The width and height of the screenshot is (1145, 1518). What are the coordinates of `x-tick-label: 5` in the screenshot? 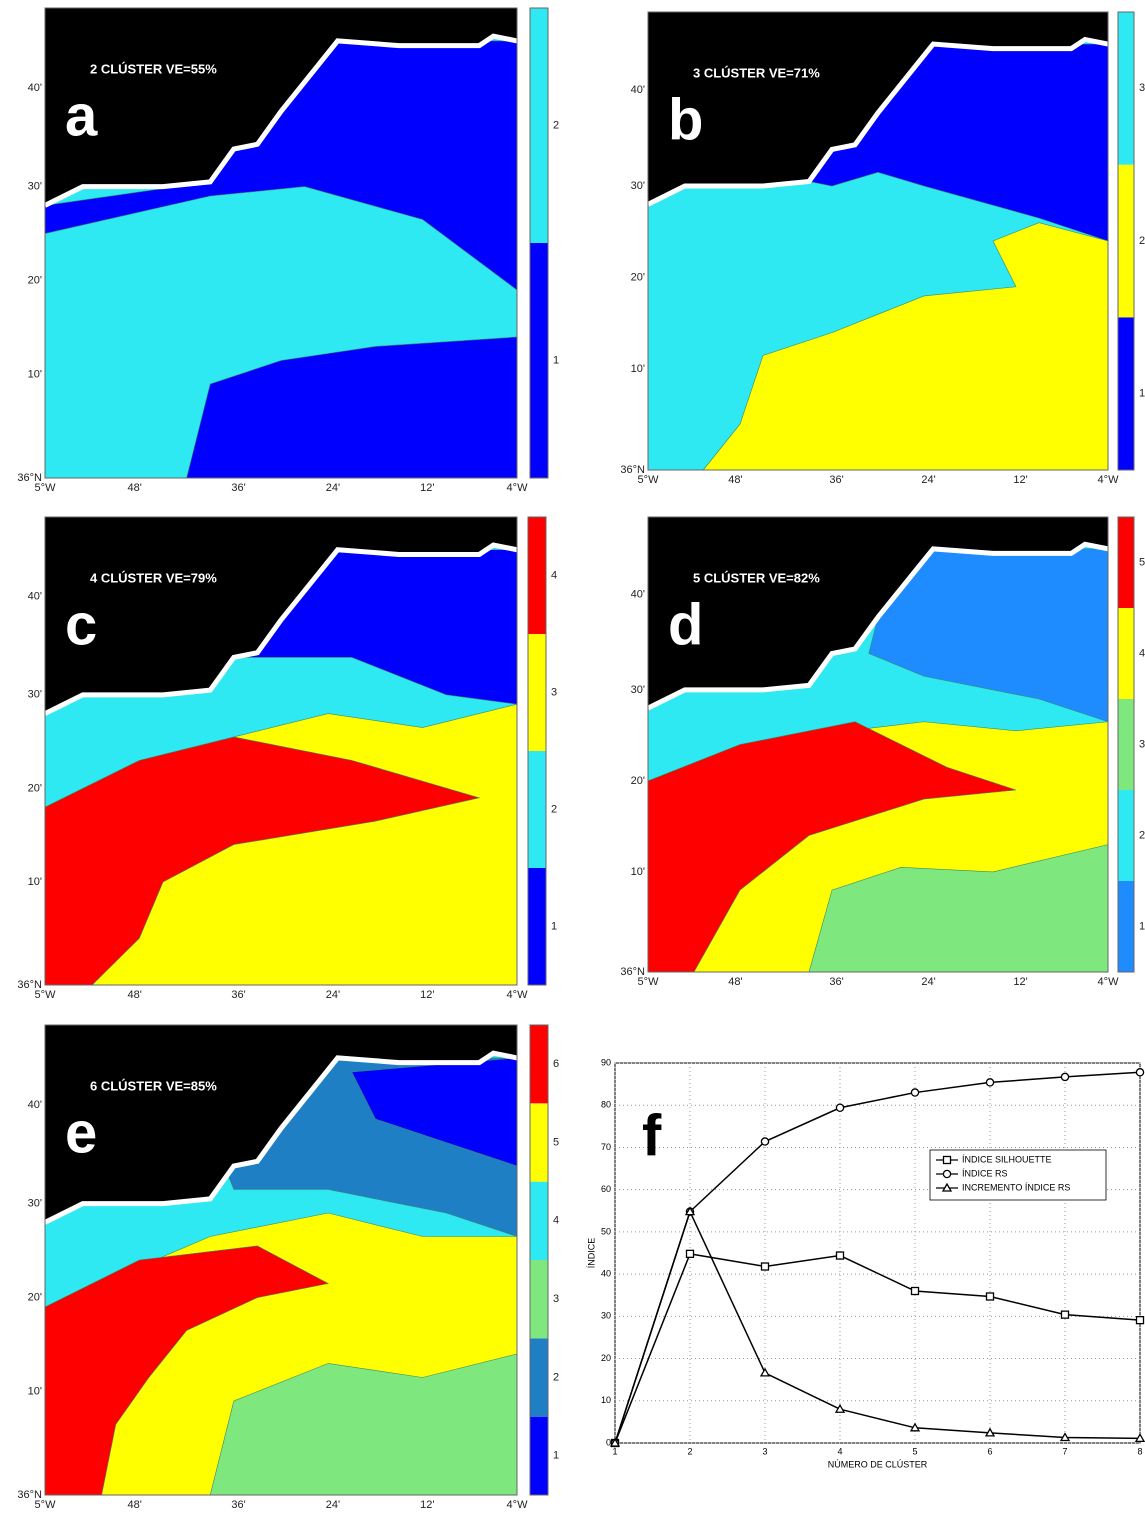 It's located at (914, 1451).